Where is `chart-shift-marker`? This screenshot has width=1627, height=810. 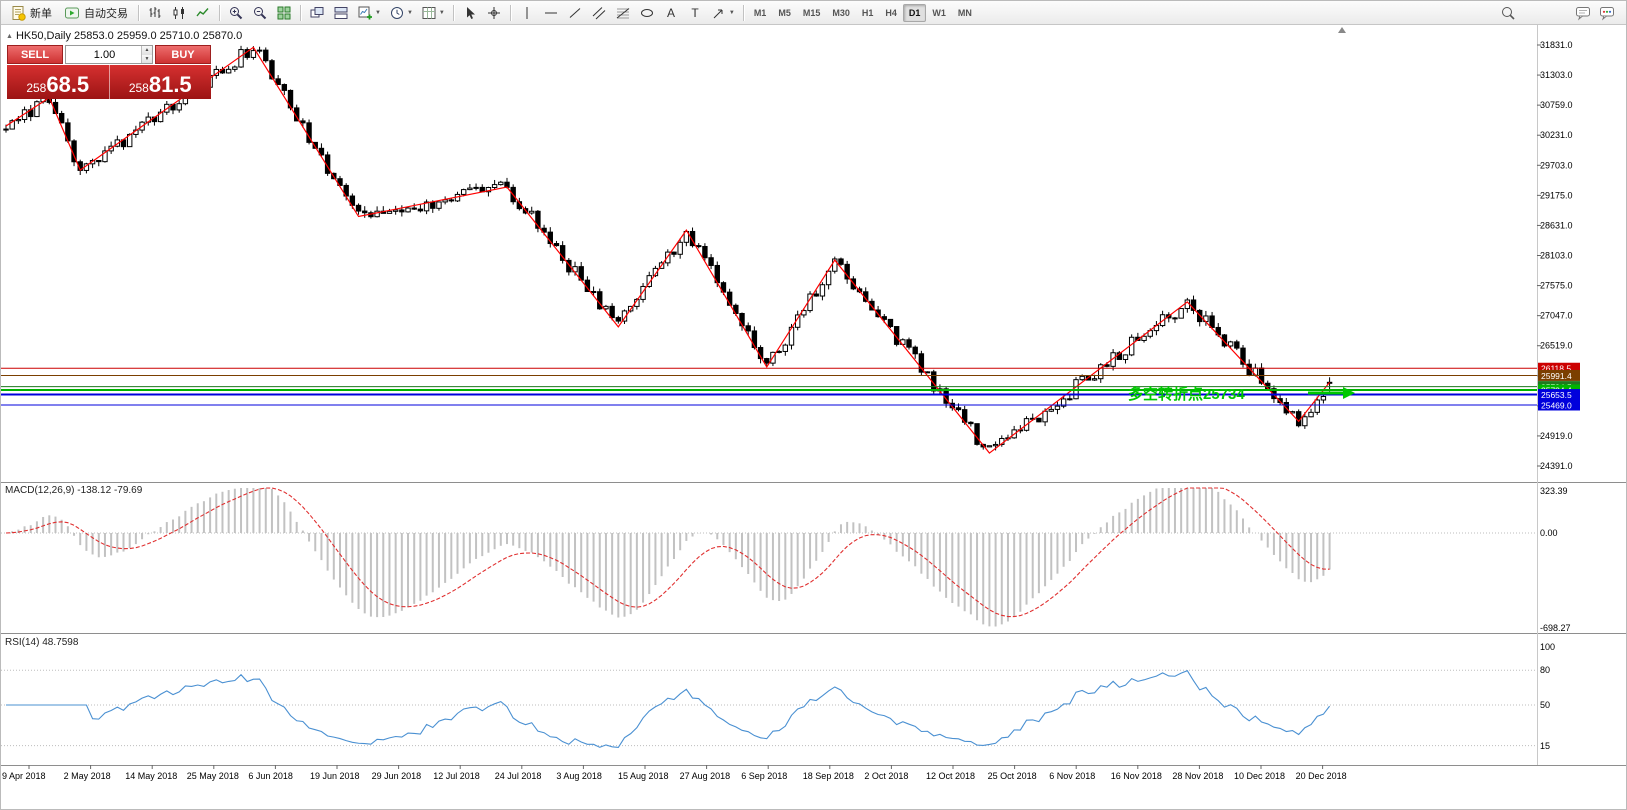
chart-shift-marker is located at coordinates (1342, 30).